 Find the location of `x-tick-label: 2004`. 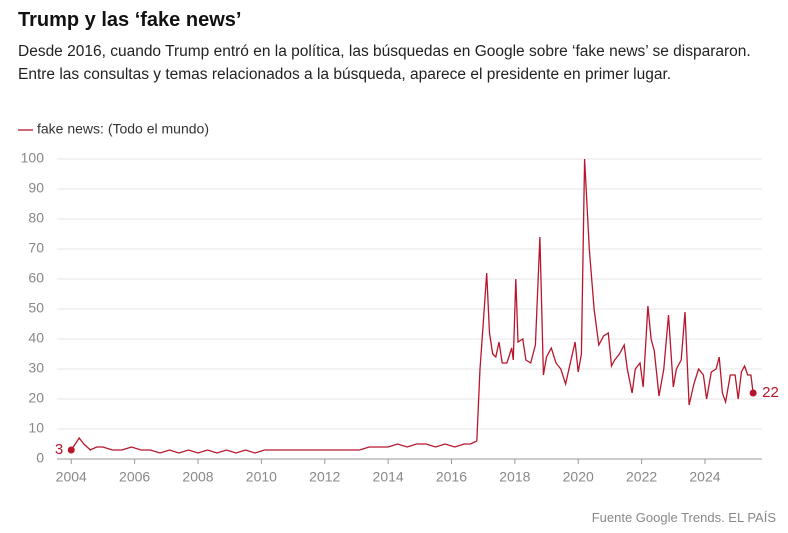

x-tick-label: 2004 is located at coordinates (71, 477).